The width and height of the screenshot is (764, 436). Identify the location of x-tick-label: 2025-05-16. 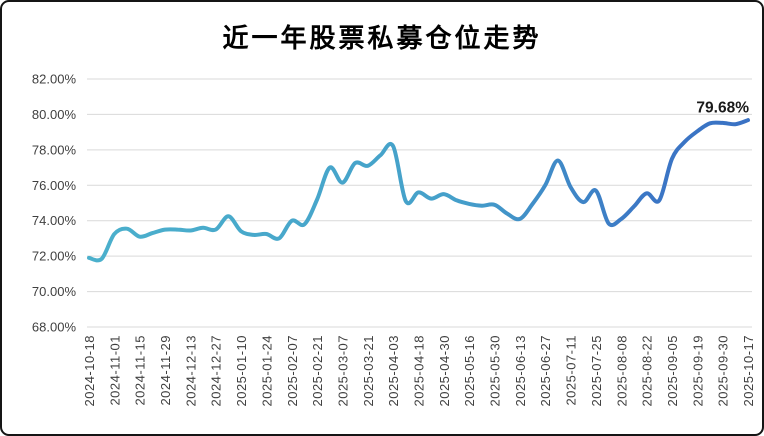
(469, 371).